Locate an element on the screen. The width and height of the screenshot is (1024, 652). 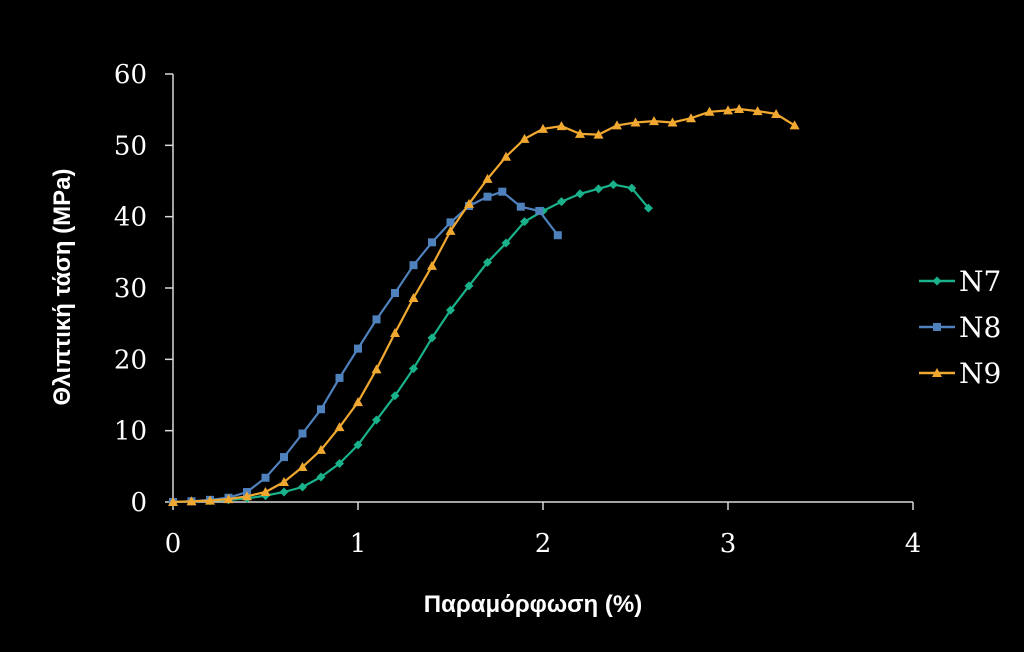
x-tick-label: 3 is located at coordinates (728, 544).